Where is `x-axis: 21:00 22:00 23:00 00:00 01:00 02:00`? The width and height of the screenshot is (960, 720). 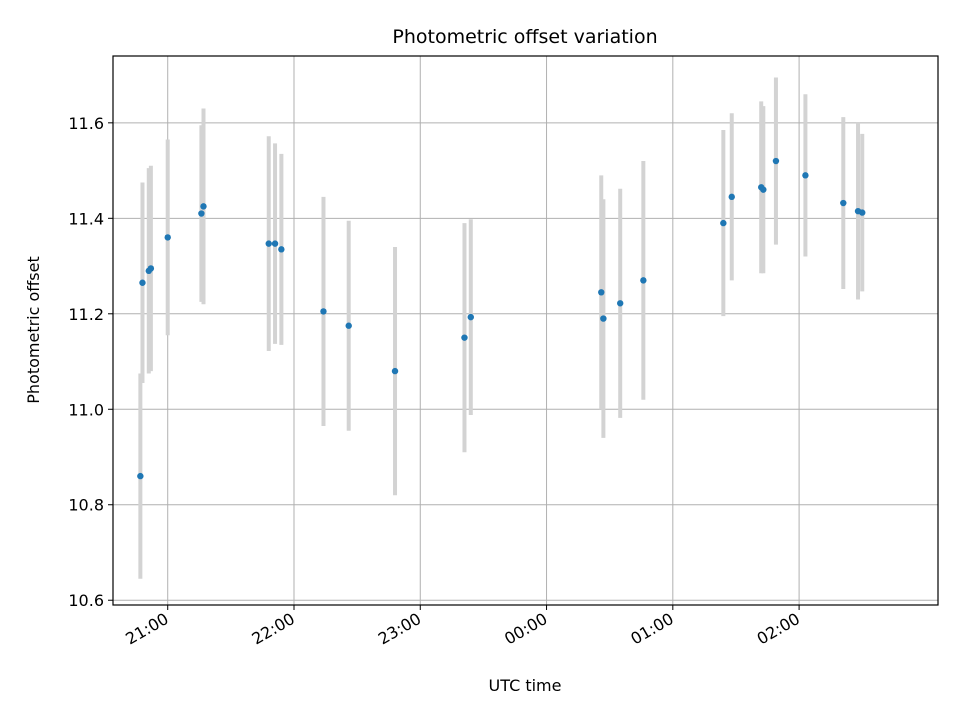 x-axis: 21:00 22:00 23:00 00:00 01:00 02:00 is located at coordinates (462, 627).